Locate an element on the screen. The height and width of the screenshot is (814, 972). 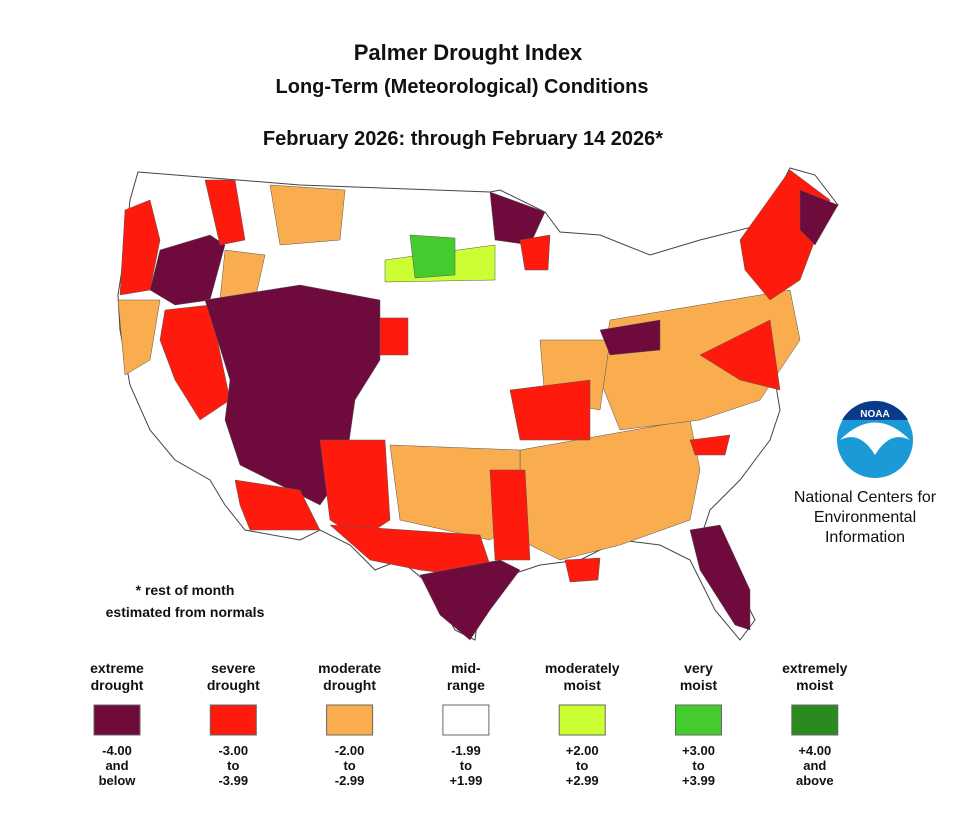
legend-range: +2.00 is located at coordinates (582, 750).